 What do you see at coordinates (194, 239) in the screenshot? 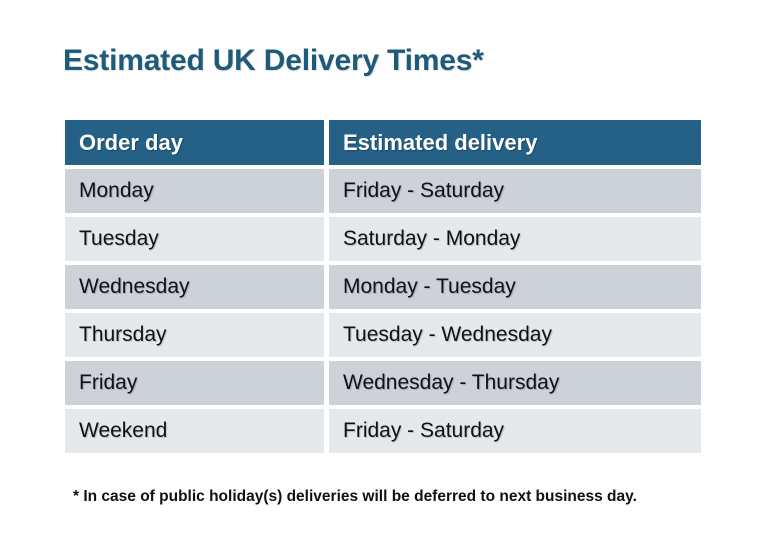
I see `cell-order-day-tuesday: Tuesday` at bounding box center [194, 239].